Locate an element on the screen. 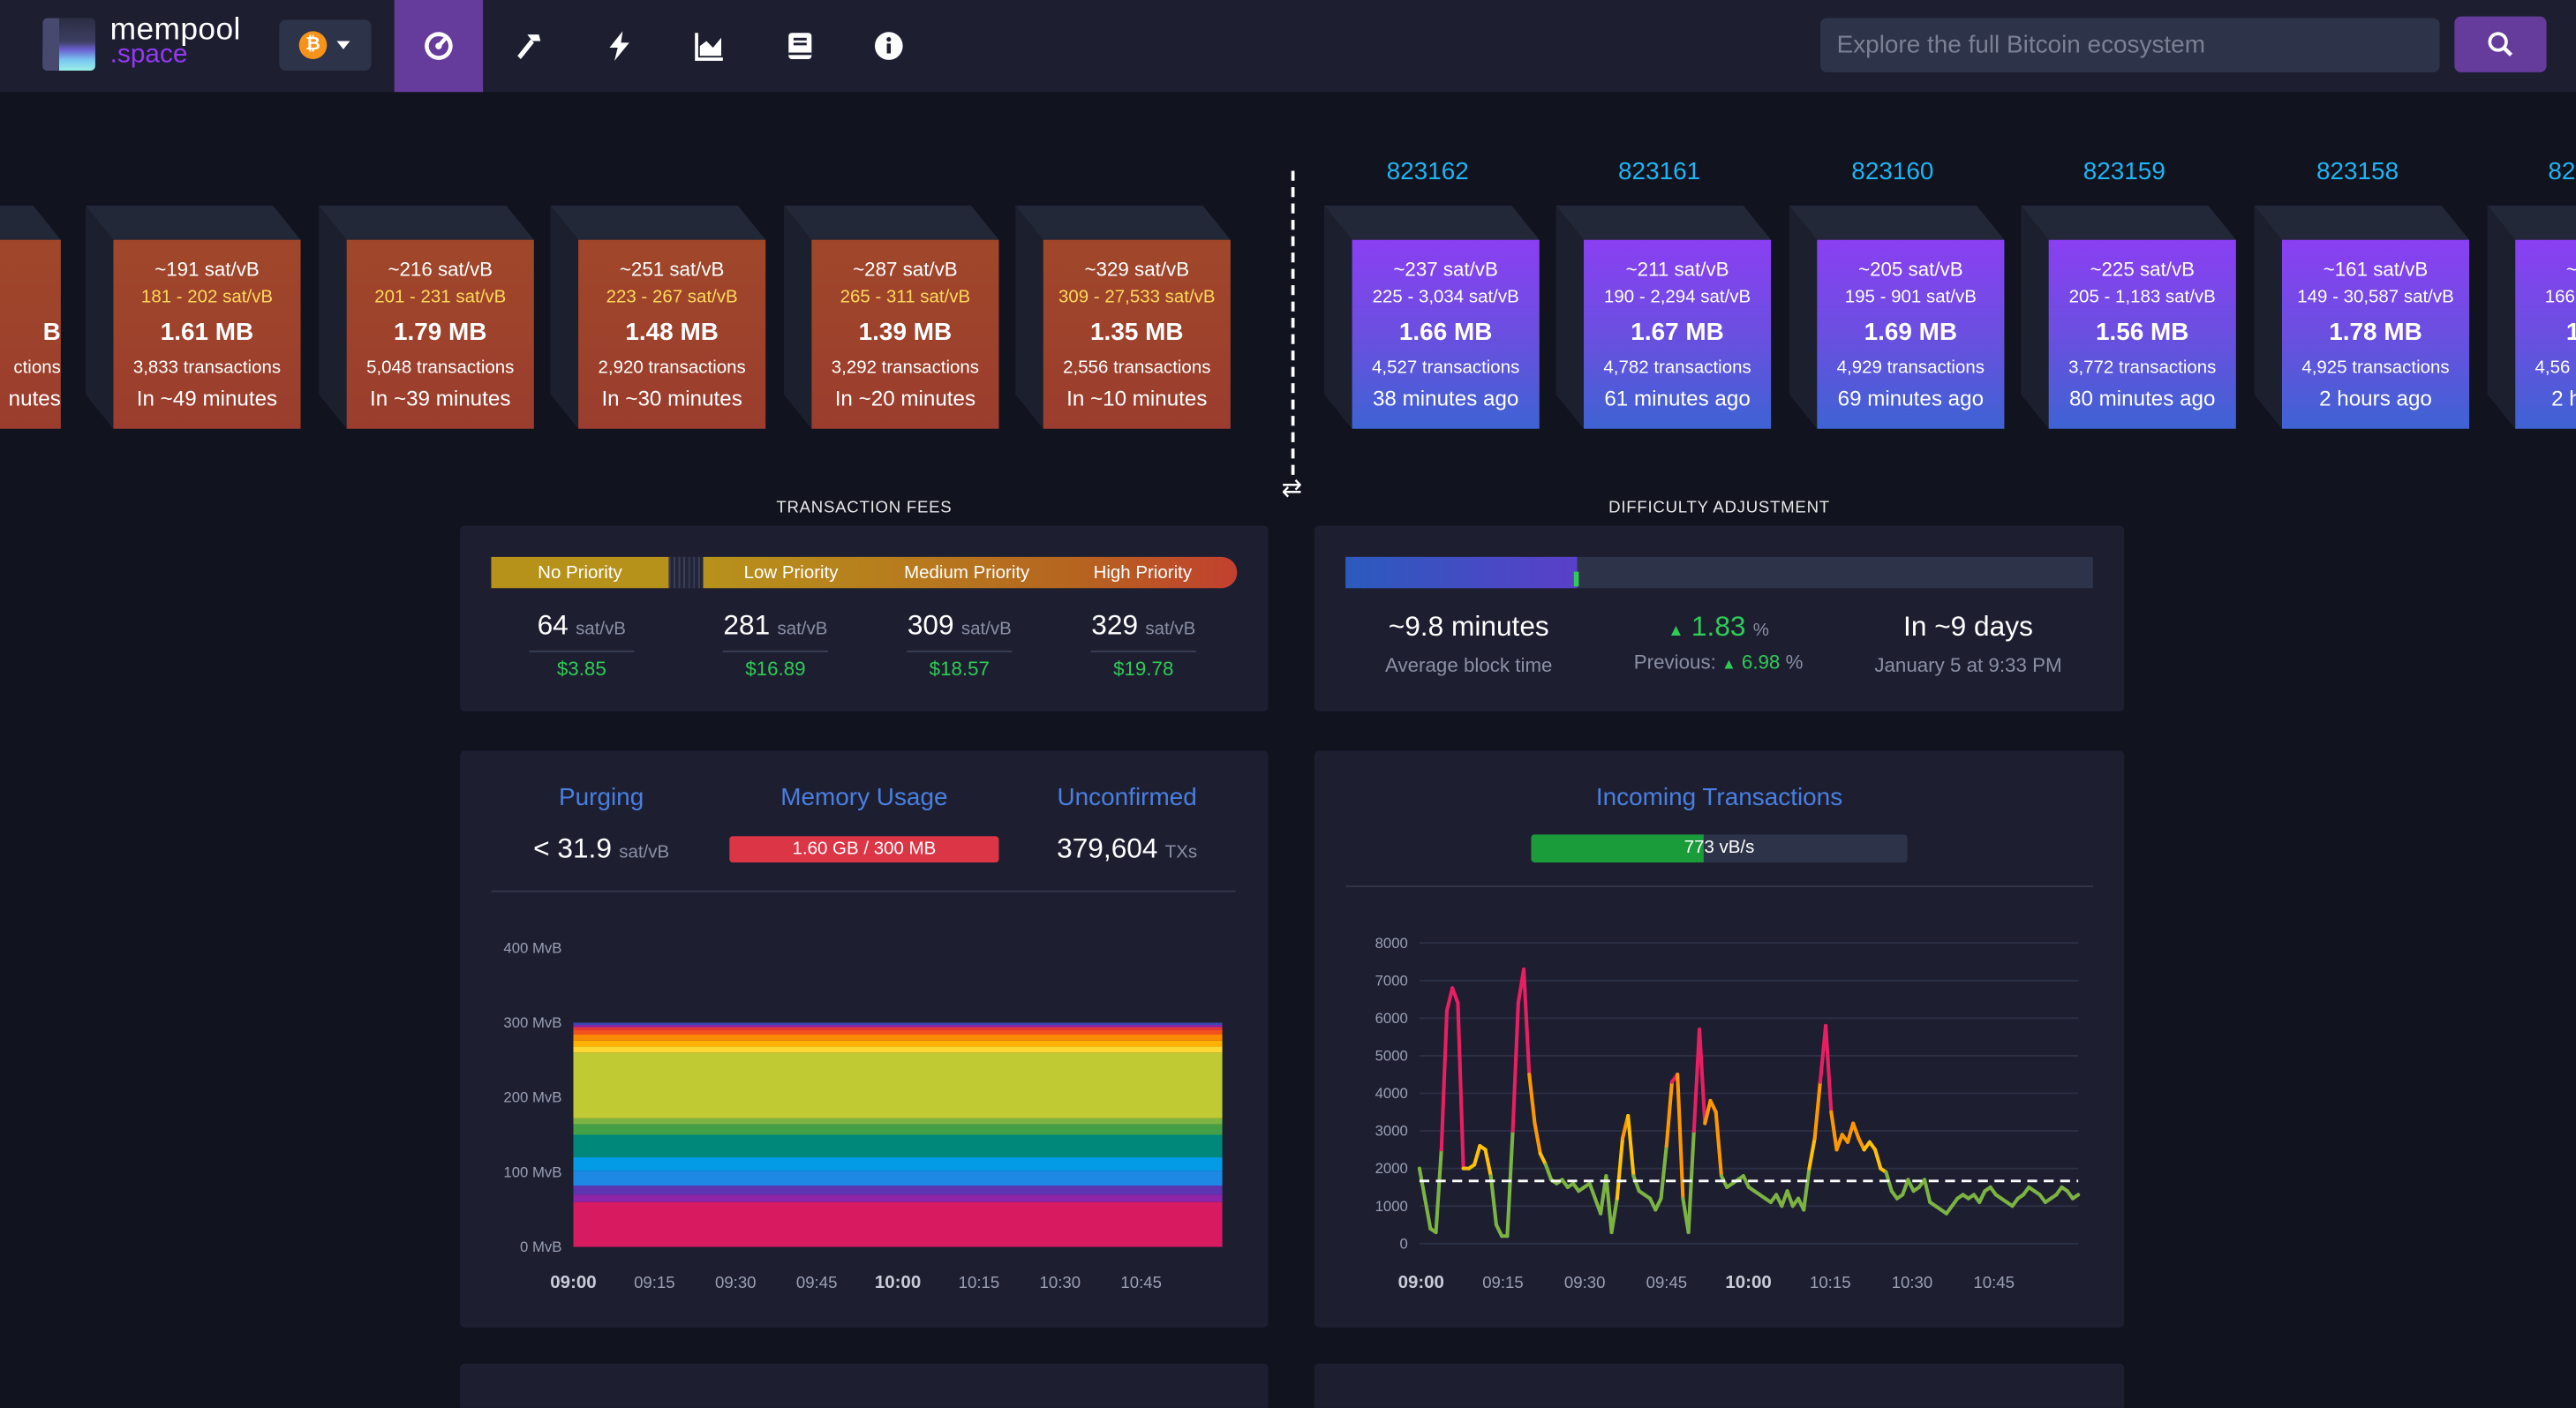 This screenshot has height=1408, width=2576. block-tx-count: 4,925 transactions is located at coordinates (2376, 368).